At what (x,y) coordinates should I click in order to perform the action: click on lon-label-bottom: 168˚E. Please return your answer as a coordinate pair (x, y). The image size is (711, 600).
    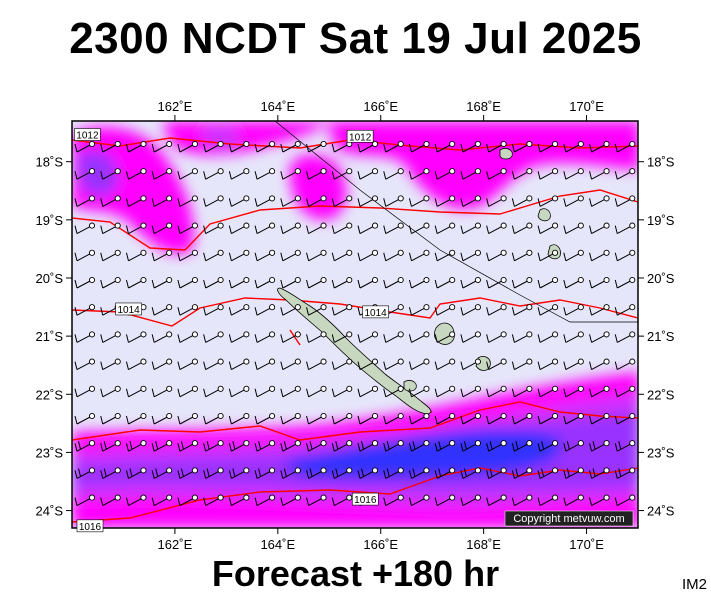
    Looking at the image, I should click on (483, 544).